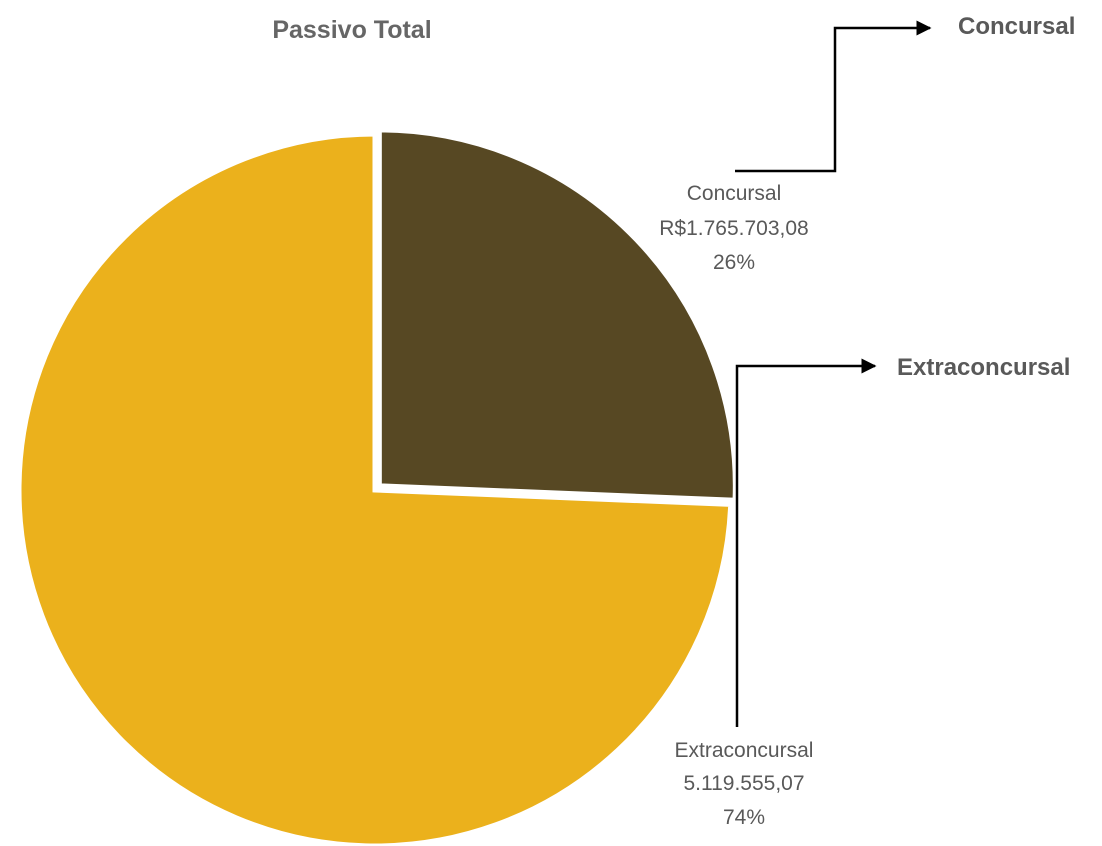 The image size is (1102, 846). I want to click on pie-slice-concursal, so click(557, 315).